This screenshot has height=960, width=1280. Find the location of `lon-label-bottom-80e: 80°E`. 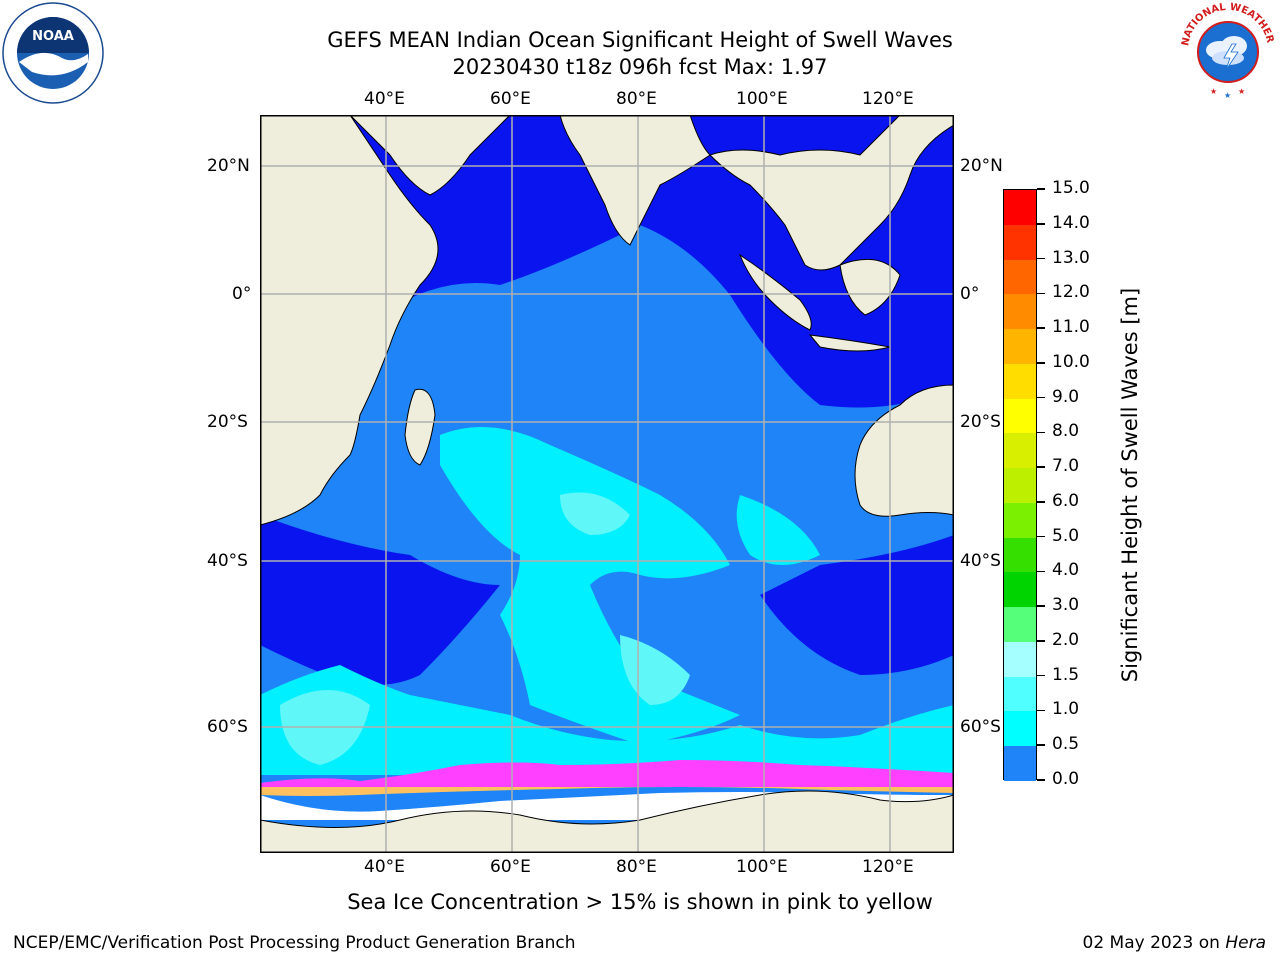

lon-label-bottom-80e: 80°E is located at coordinates (636, 867).